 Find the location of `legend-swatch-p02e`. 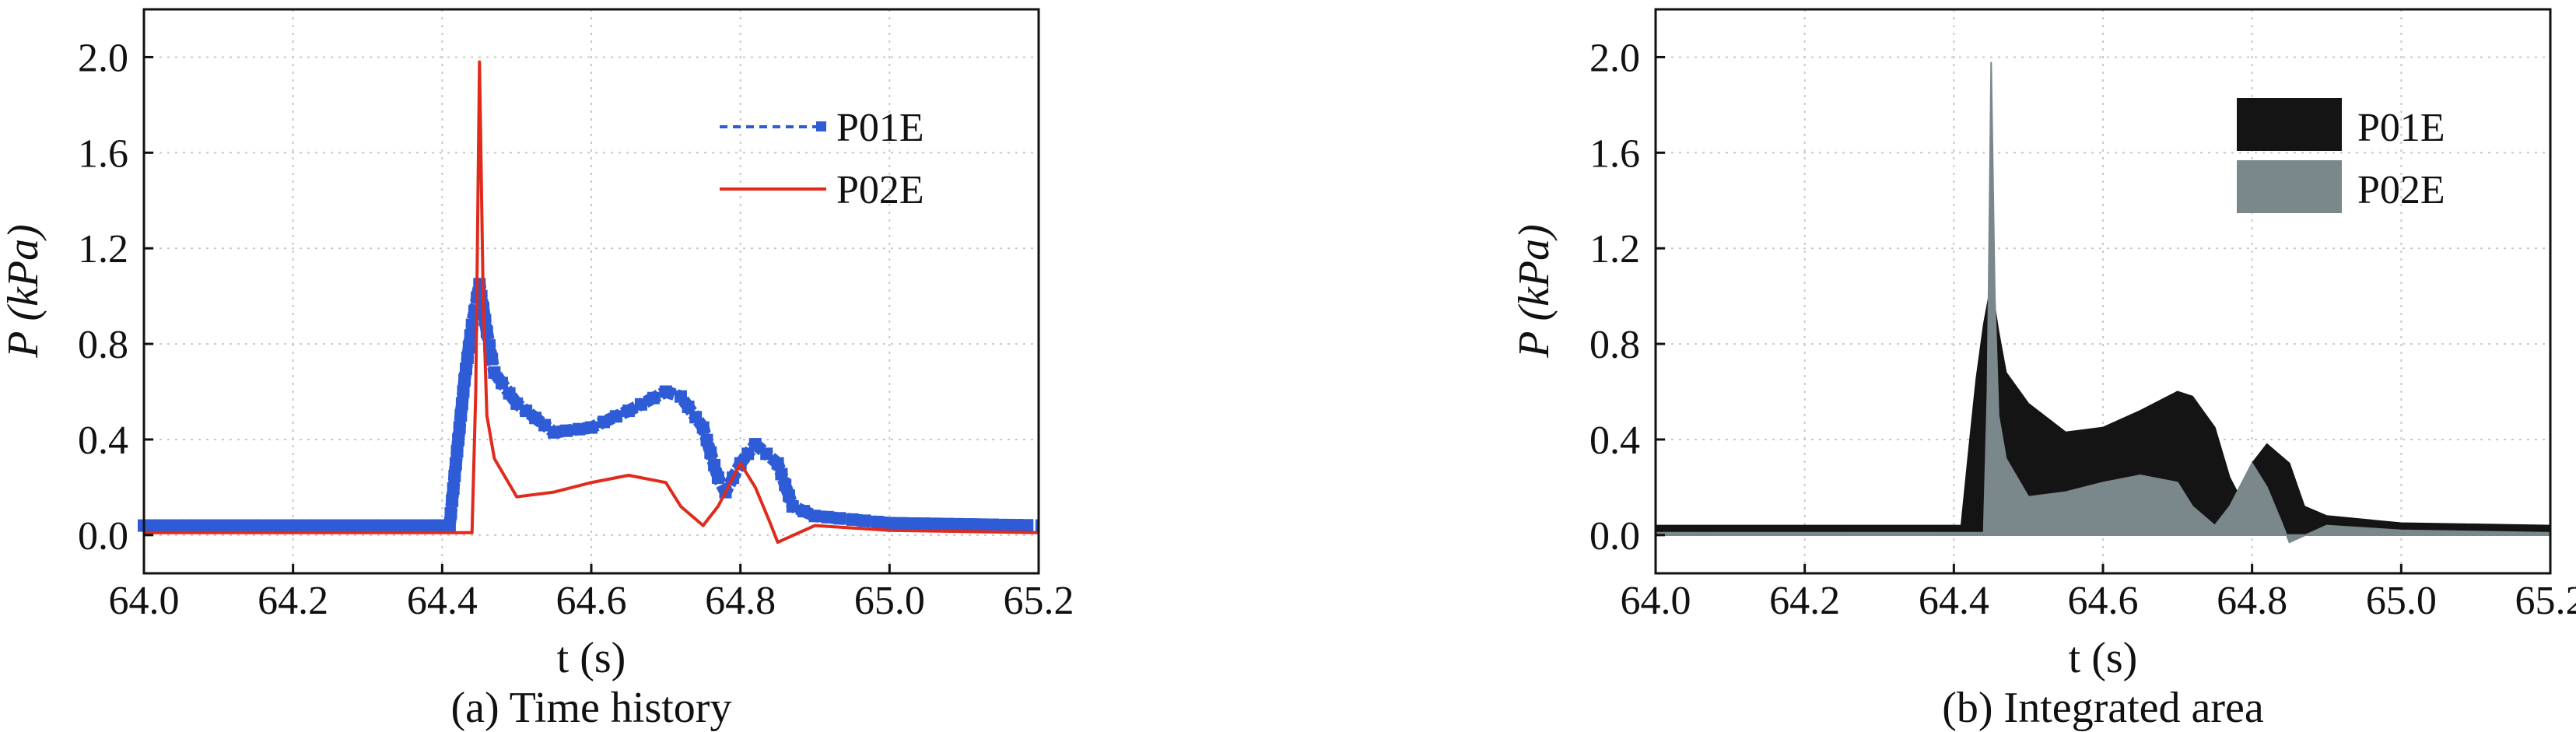

legend-swatch-p02e is located at coordinates (2289, 186).